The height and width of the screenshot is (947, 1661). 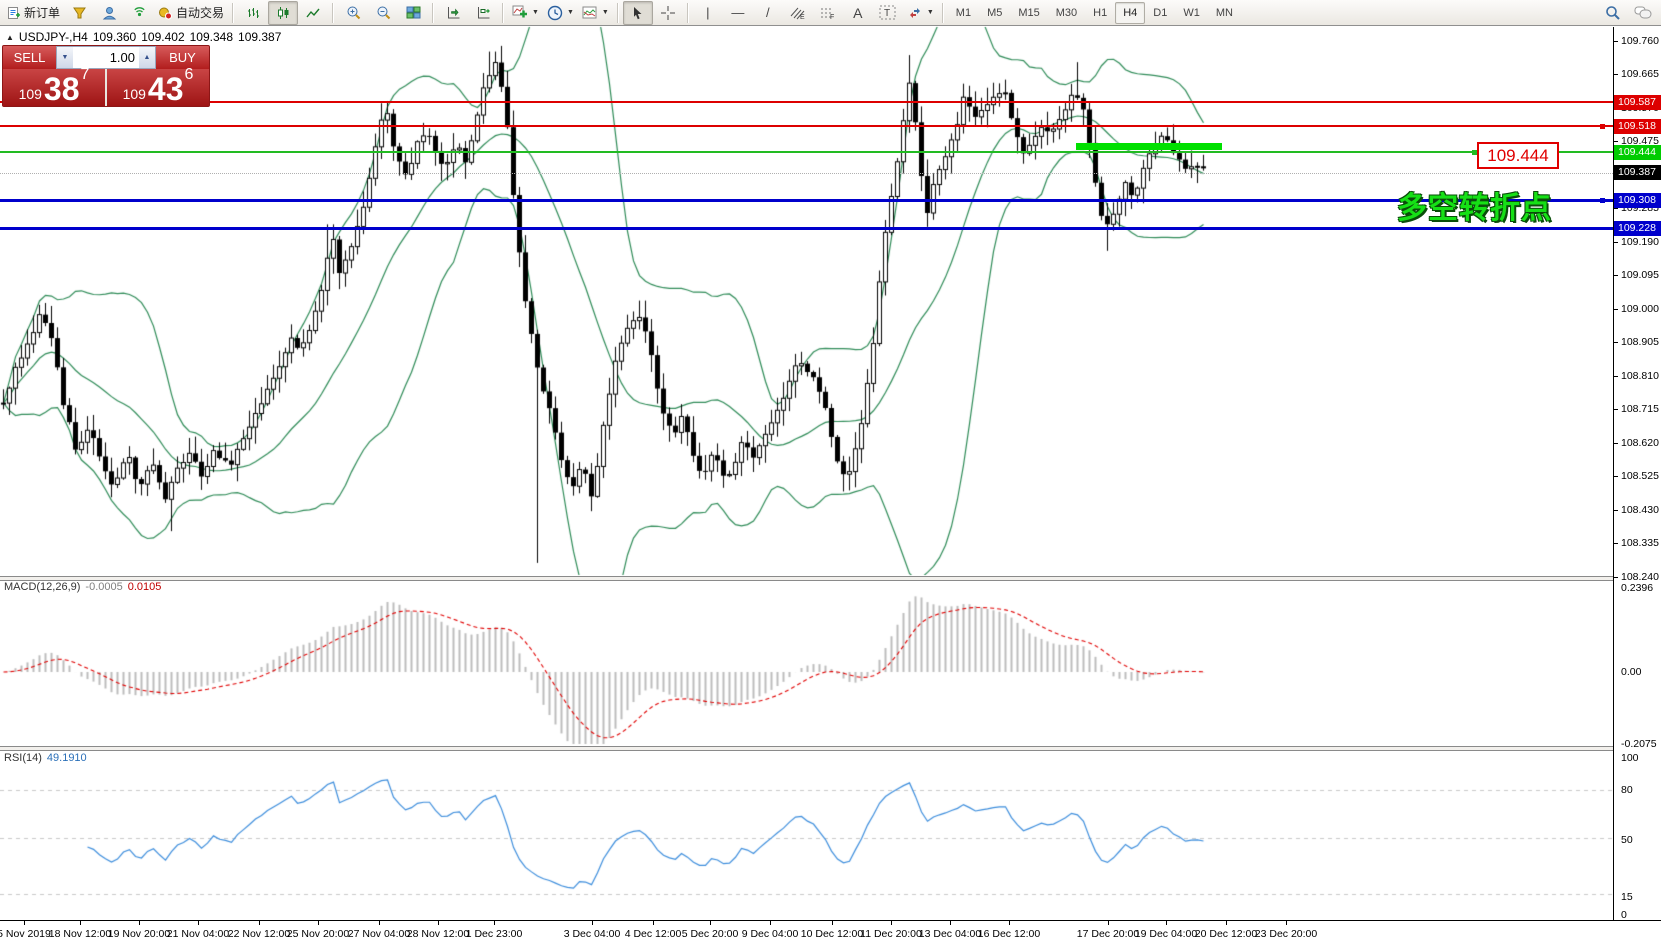 I want to click on hline-109.308, so click(x=806, y=200).